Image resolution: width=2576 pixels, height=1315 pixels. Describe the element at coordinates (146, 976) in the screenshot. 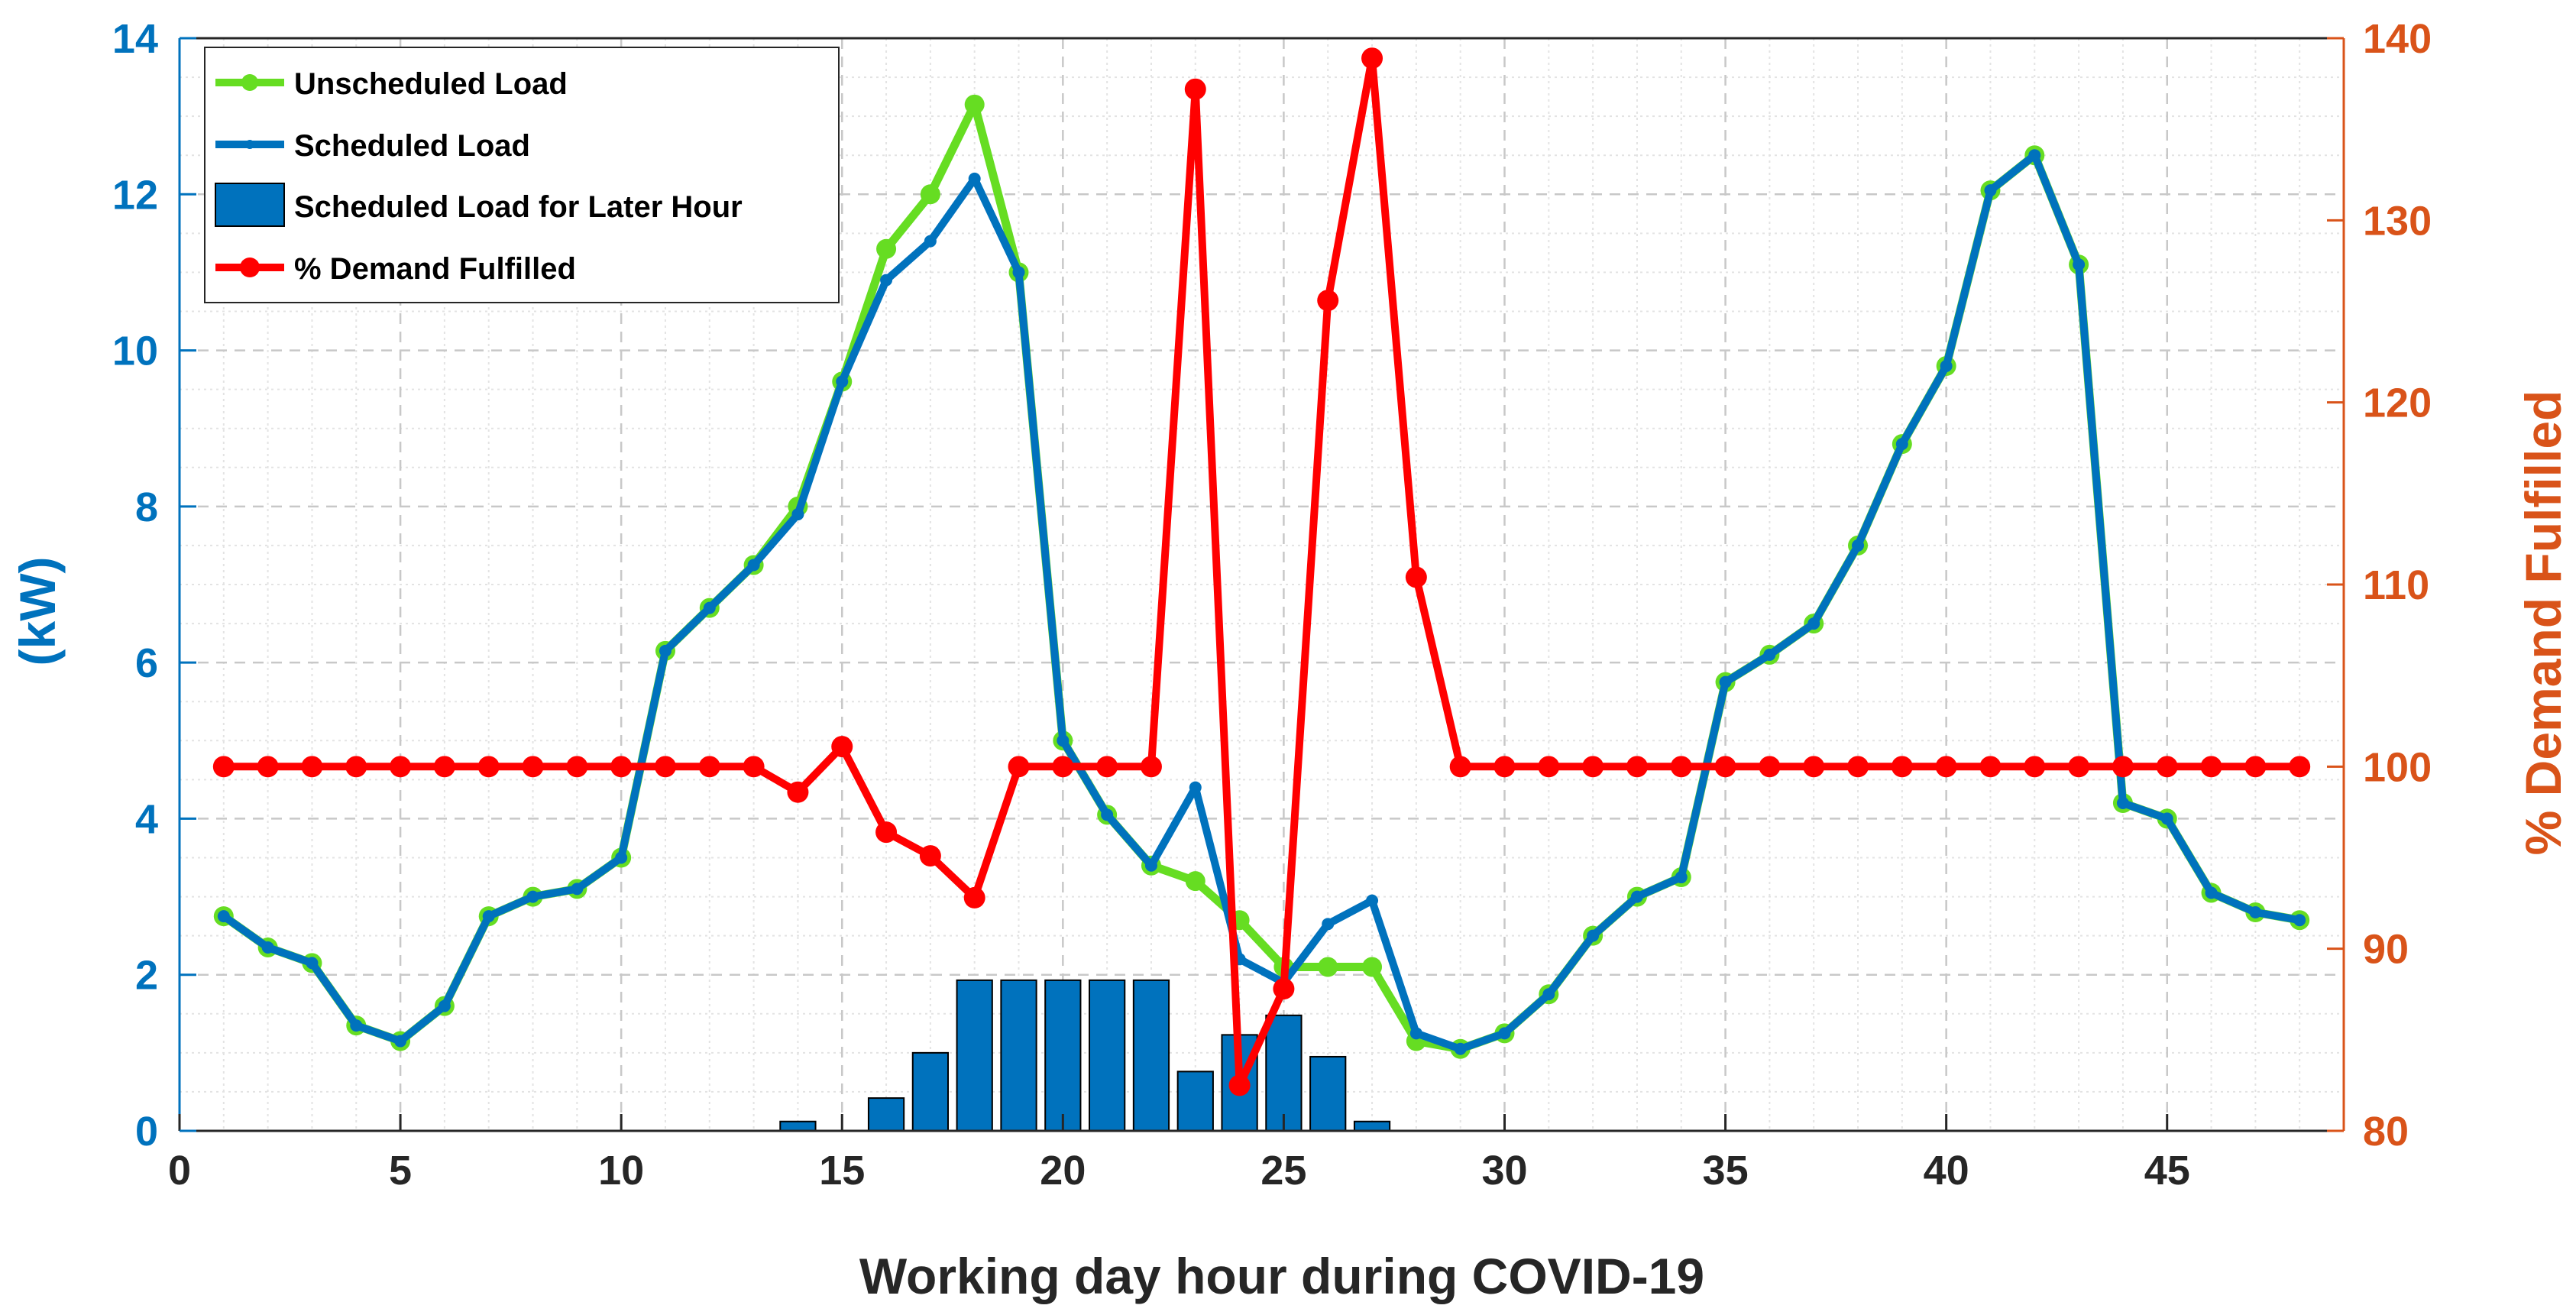

I see `y-left-tick-label: 2` at that location.